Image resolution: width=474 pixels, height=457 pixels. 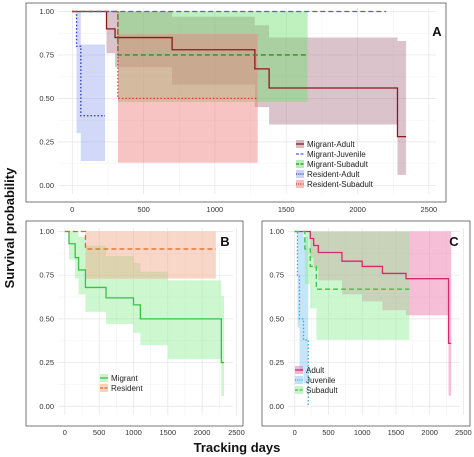 I want to click on panel-letter: A, so click(x=437, y=31).